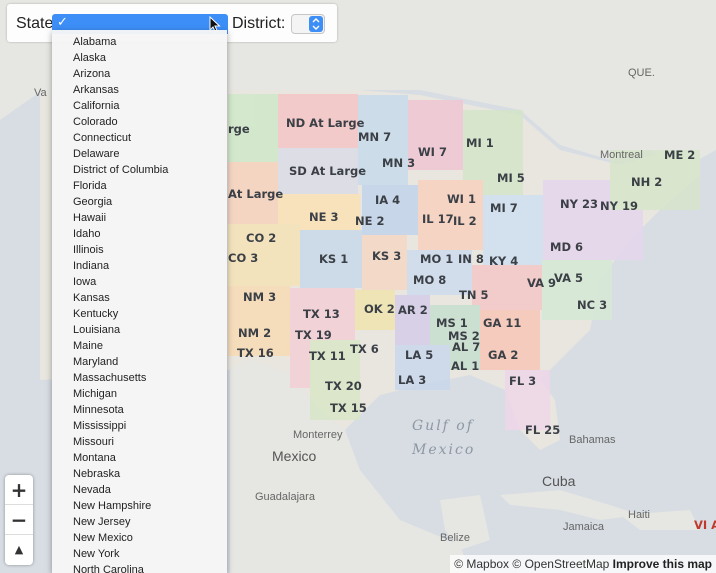 The width and height of the screenshot is (716, 573). I want to click on district-label: At Large, so click(255, 194).